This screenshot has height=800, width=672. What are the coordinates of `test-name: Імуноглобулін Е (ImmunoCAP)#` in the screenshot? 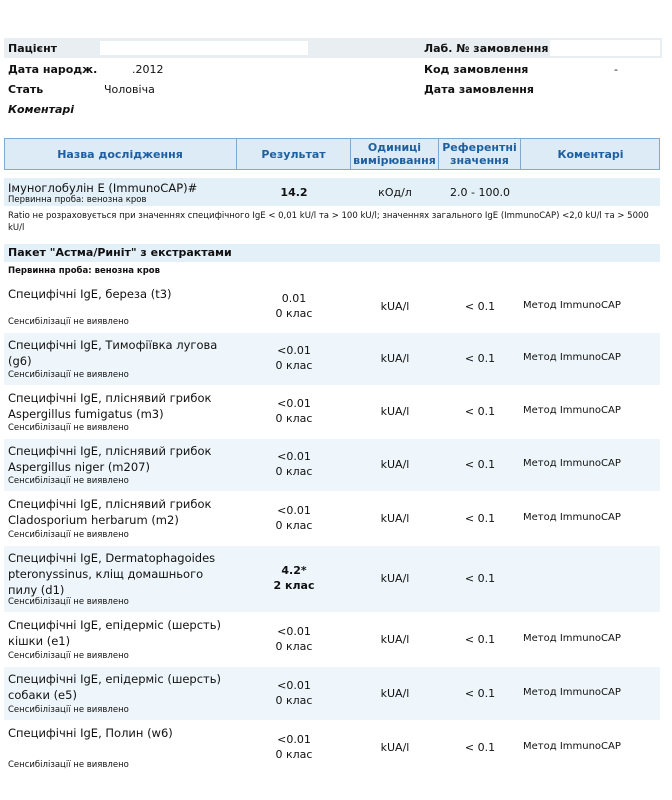 It's located at (103, 188).